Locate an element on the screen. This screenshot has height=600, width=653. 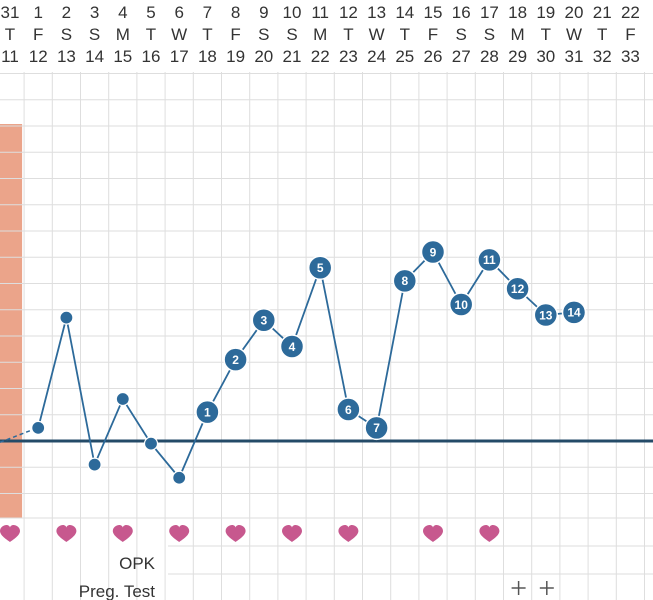
date-column-header: 12 T 23 is located at coordinates (348, 34).